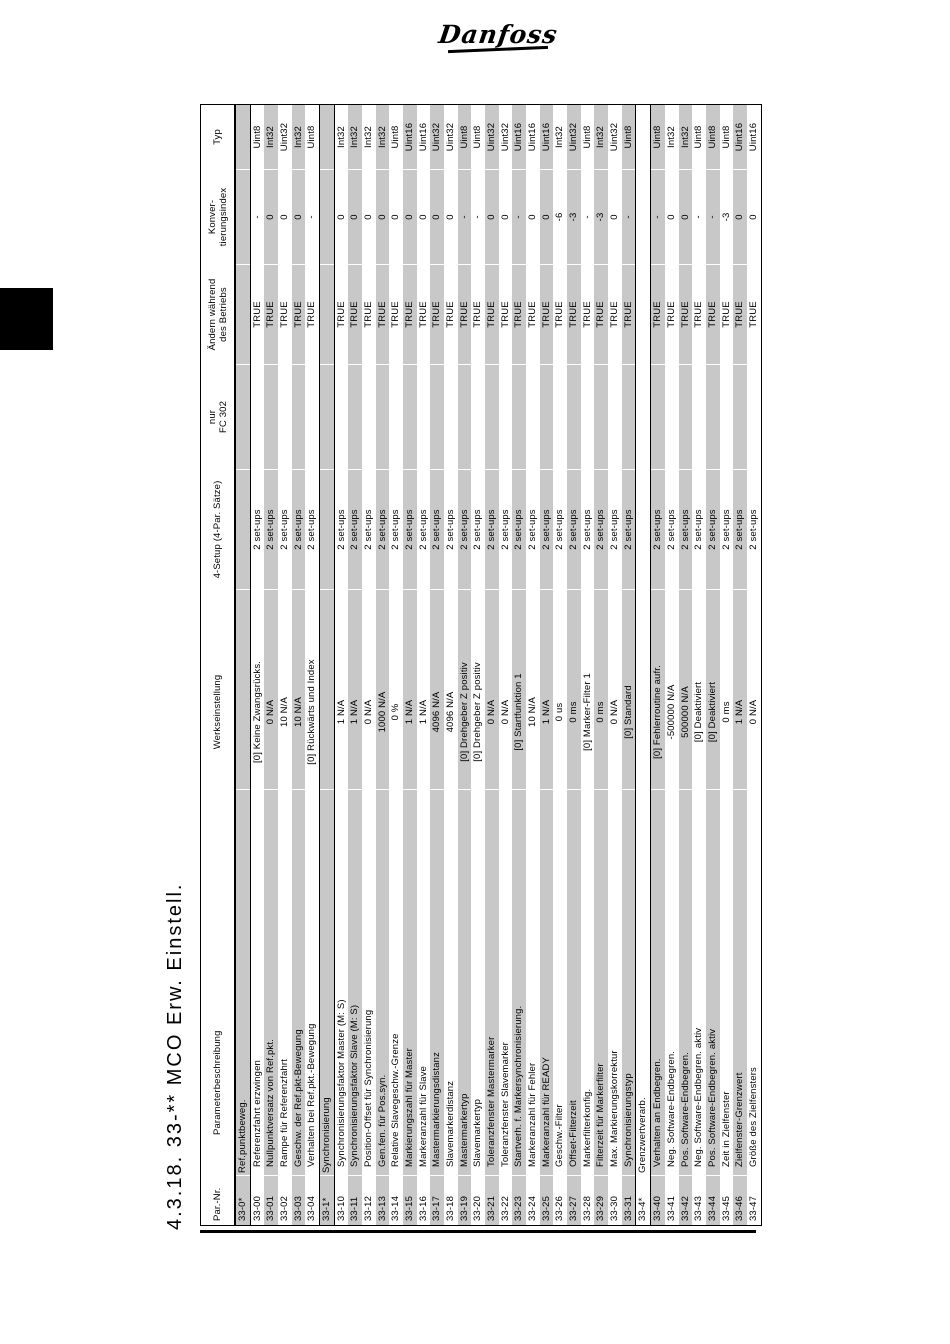 Image resolution: width=950 pixels, height=1344 pixels. Describe the element at coordinates (243, 665) in the screenshot. I see `section-row: 33-0* Ref.punktbeweg.` at that location.